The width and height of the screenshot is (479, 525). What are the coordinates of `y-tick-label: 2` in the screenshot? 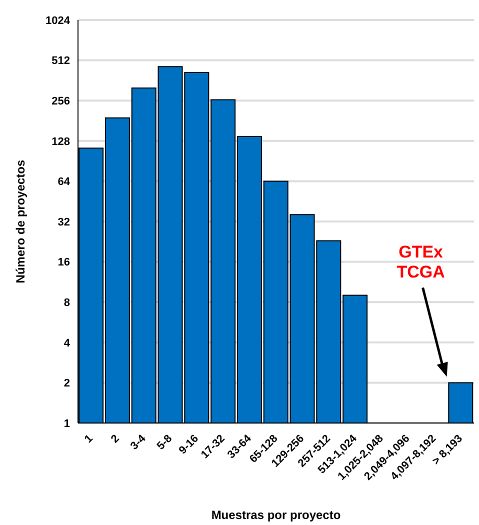 It's located at (67, 384).